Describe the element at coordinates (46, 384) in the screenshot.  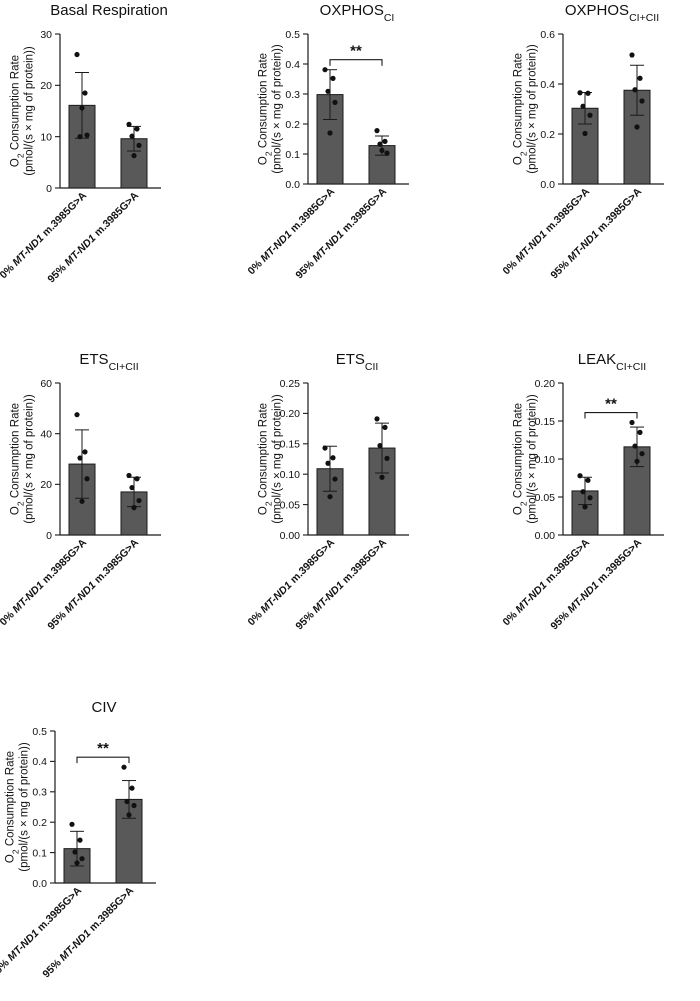
I see `y-tick-label: 60` at that location.